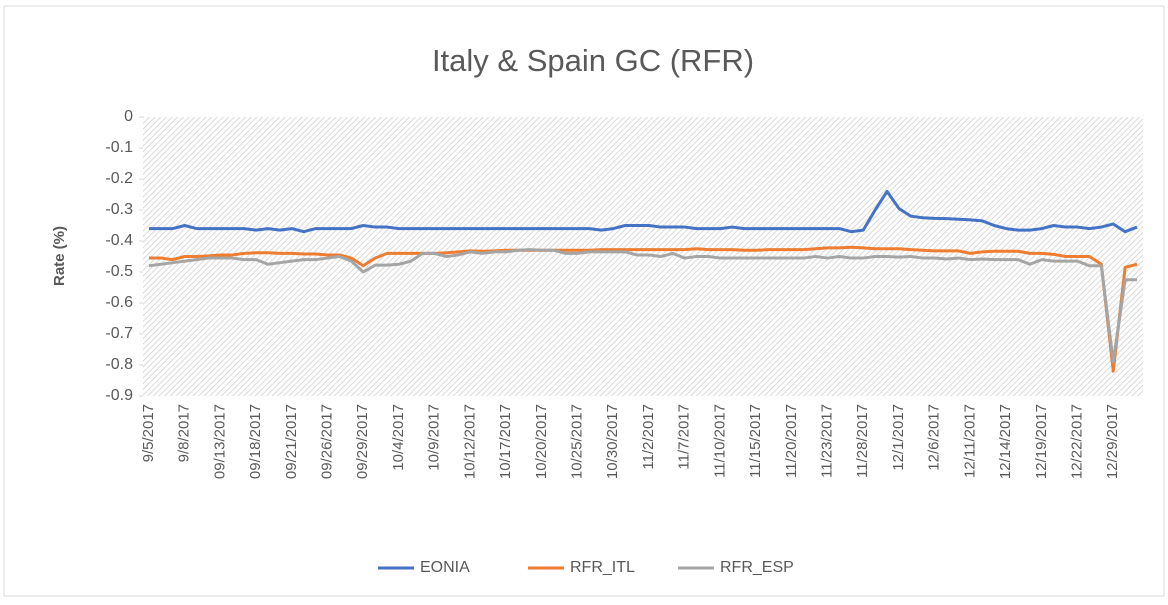 The height and width of the screenshot is (605, 1168). Describe the element at coordinates (1112, 441) in the screenshot. I see `x-tick-label: 12/29/2017` at that location.